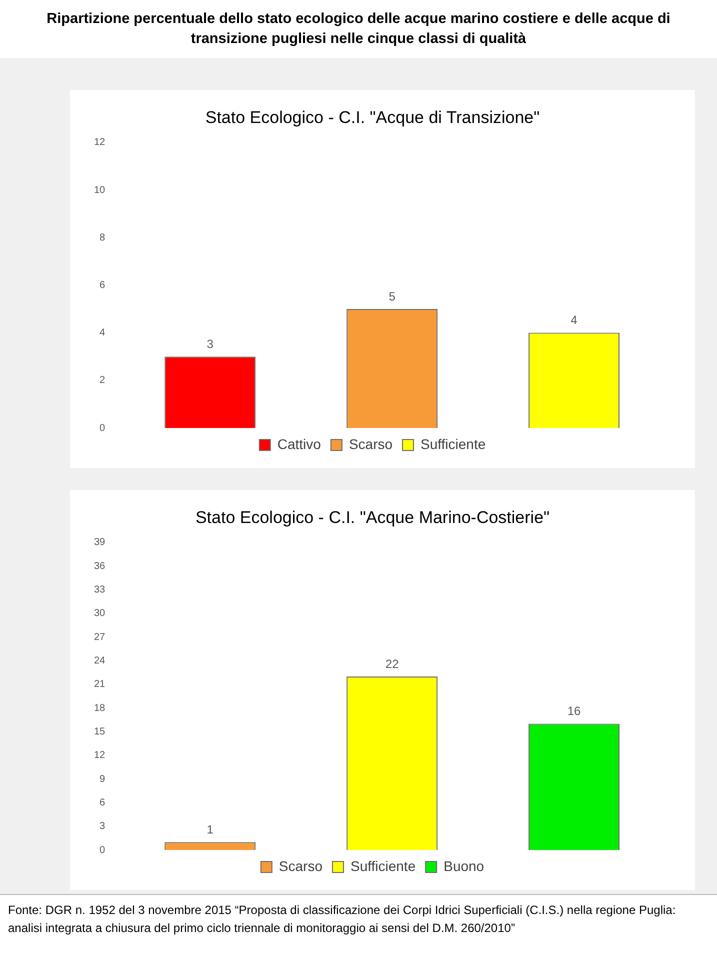  I want to click on chart-title: Stato Ecologico - C.I. "Acque Marino-Costierie", so click(372, 517).